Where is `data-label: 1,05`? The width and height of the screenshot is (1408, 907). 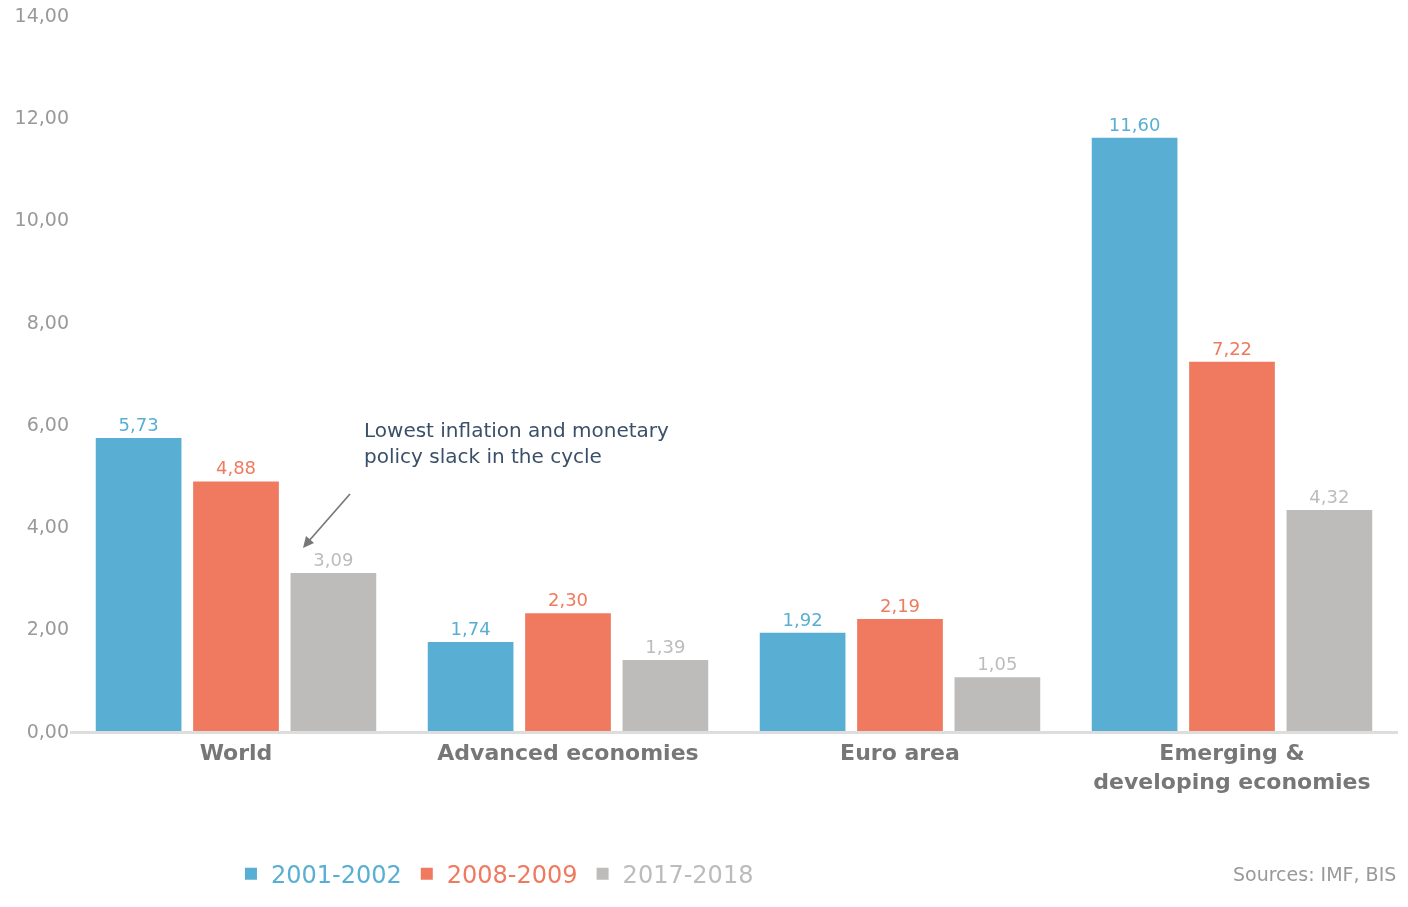 data-label: 1,05 is located at coordinates (997, 664).